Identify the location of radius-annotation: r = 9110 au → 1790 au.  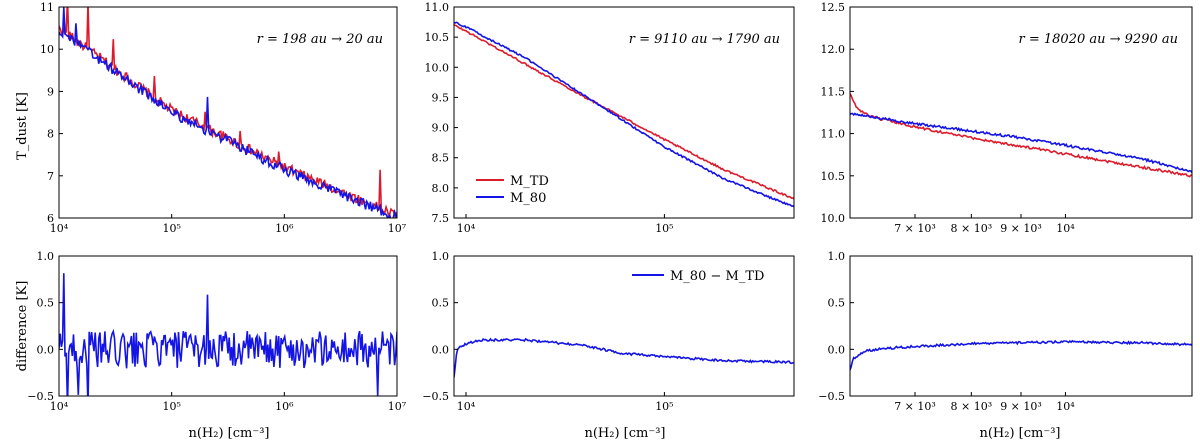
(704, 39).